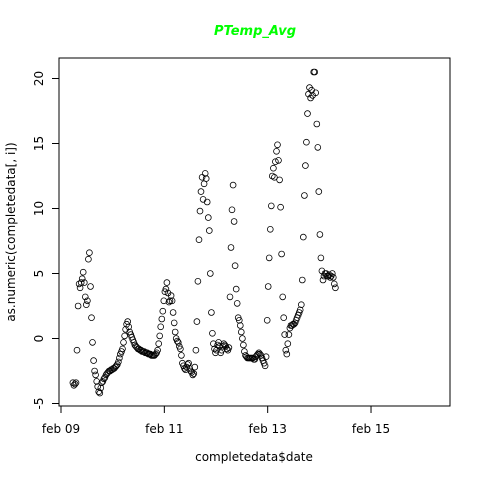  Describe the element at coordinates (254, 457) in the screenshot. I see `x-axis-label: completedata$date` at that location.